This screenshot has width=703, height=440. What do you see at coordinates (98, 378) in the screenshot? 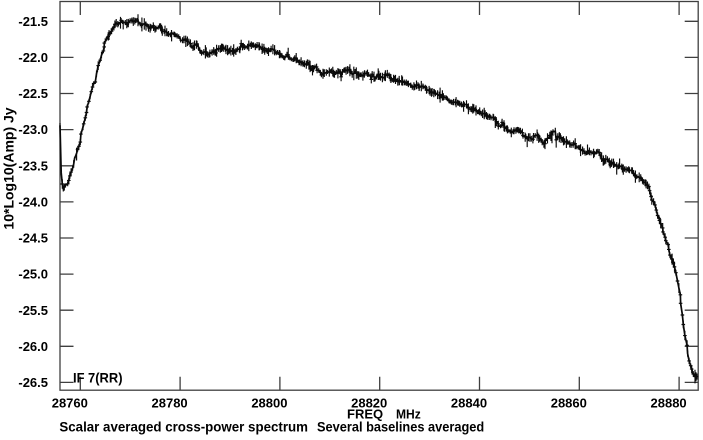
I see `svg-text: IF 7(RR)` at bounding box center [98, 378].